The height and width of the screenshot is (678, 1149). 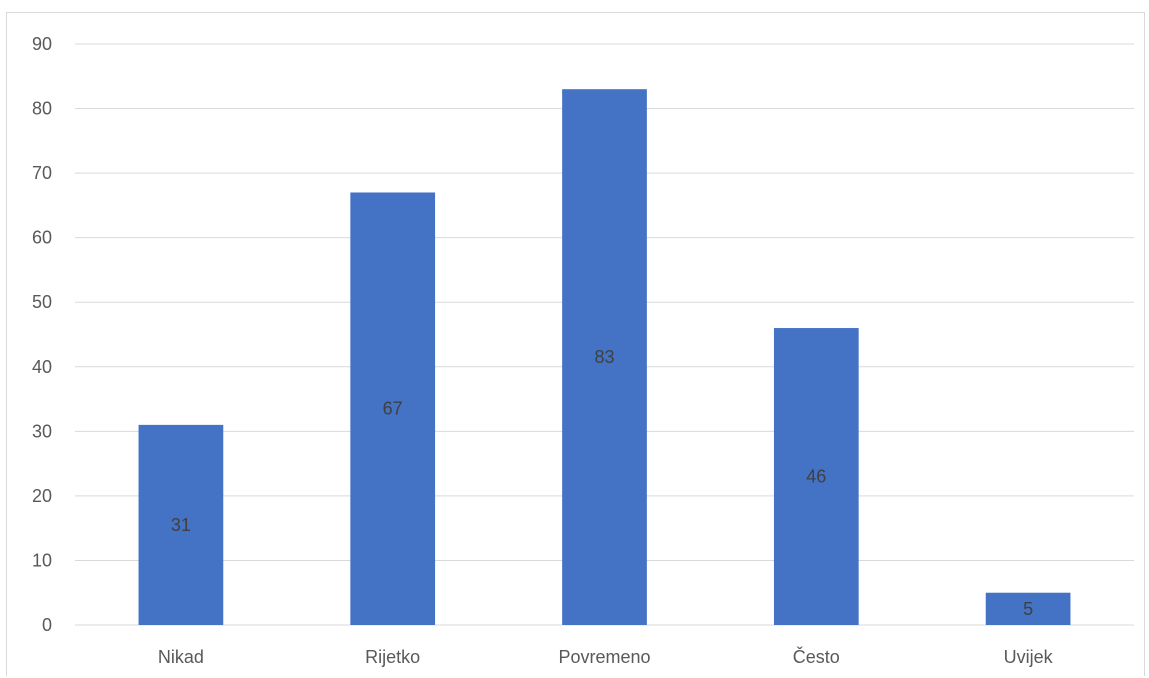 What do you see at coordinates (42, 431) in the screenshot?
I see `y-tick-label-30: 30` at bounding box center [42, 431].